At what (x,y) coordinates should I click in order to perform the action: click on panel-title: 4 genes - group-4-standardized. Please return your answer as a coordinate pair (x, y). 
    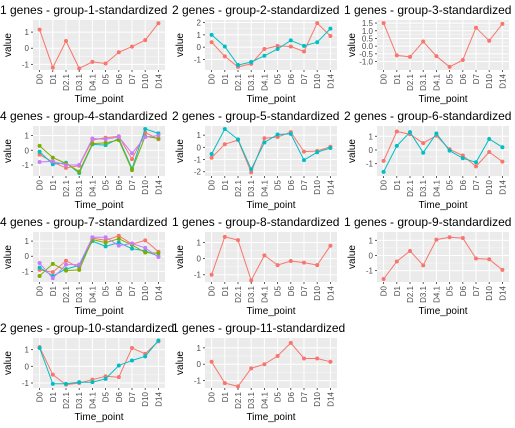
    Looking at the image, I should click on (83, 116).